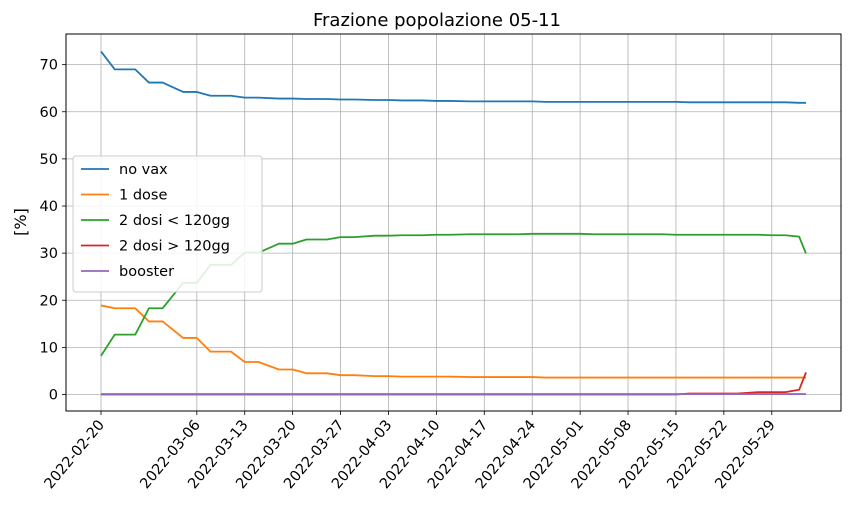  Describe the element at coordinates (20, 222) in the screenshot. I see `y-axis-label: [%]` at that location.